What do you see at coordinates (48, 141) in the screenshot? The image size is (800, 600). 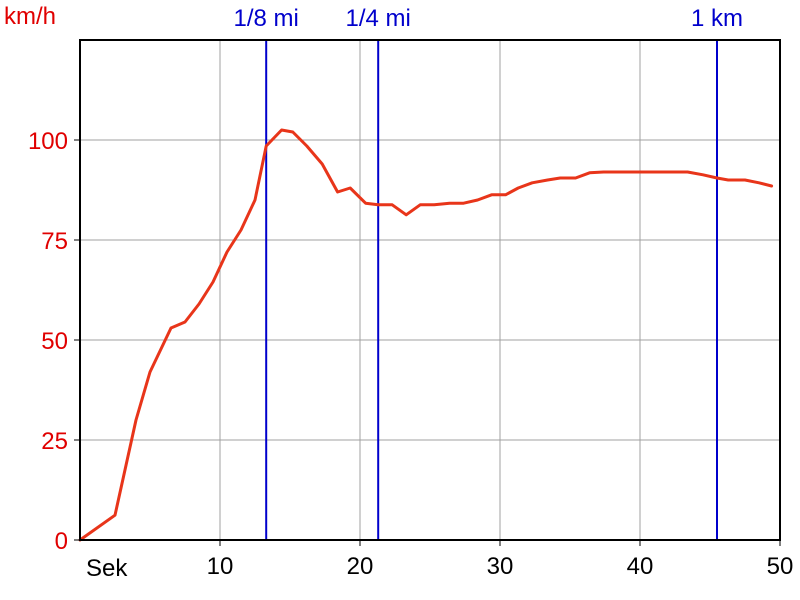 I see `y-tick-label: 100` at bounding box center [48, 141].